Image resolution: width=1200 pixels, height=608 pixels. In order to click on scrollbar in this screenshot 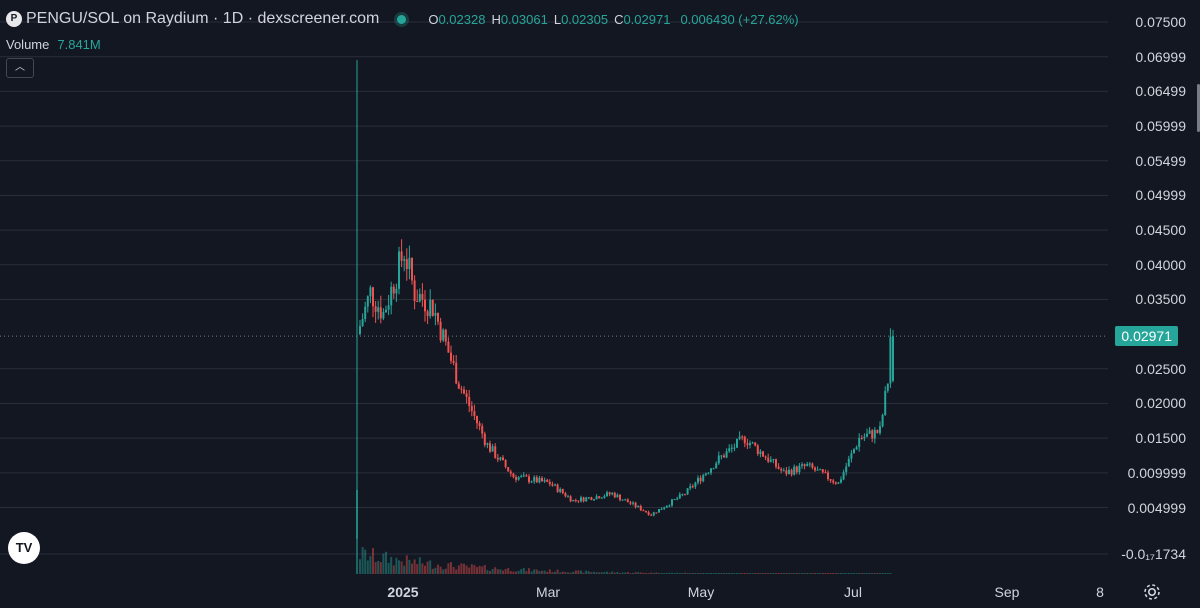, I will do `click(1198, 108)`.